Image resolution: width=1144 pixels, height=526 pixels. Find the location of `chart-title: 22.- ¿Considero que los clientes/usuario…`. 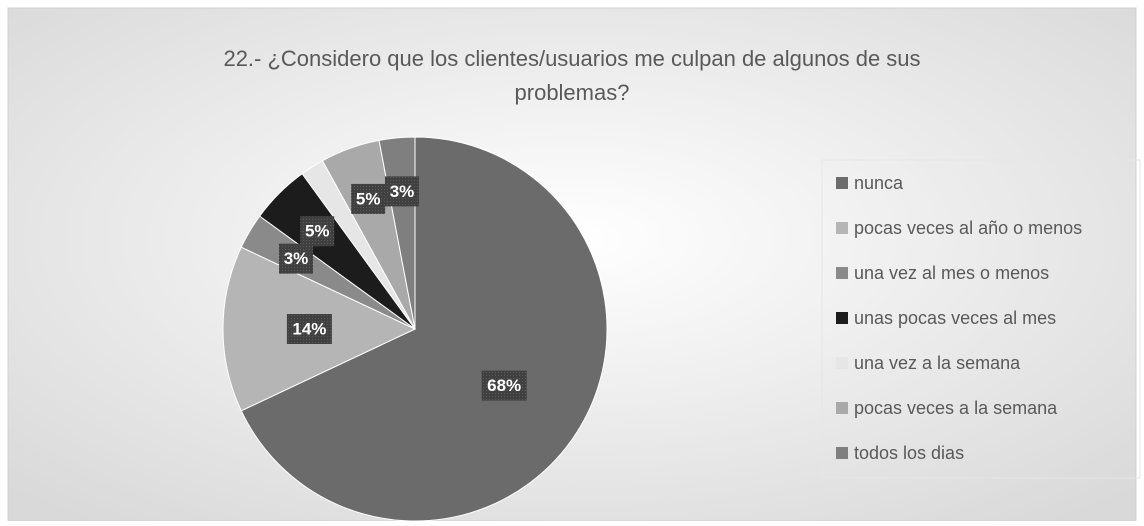

chart-title: 22.- ¿Considero que los clientes/usuario… is located at coordinates (571, 75).